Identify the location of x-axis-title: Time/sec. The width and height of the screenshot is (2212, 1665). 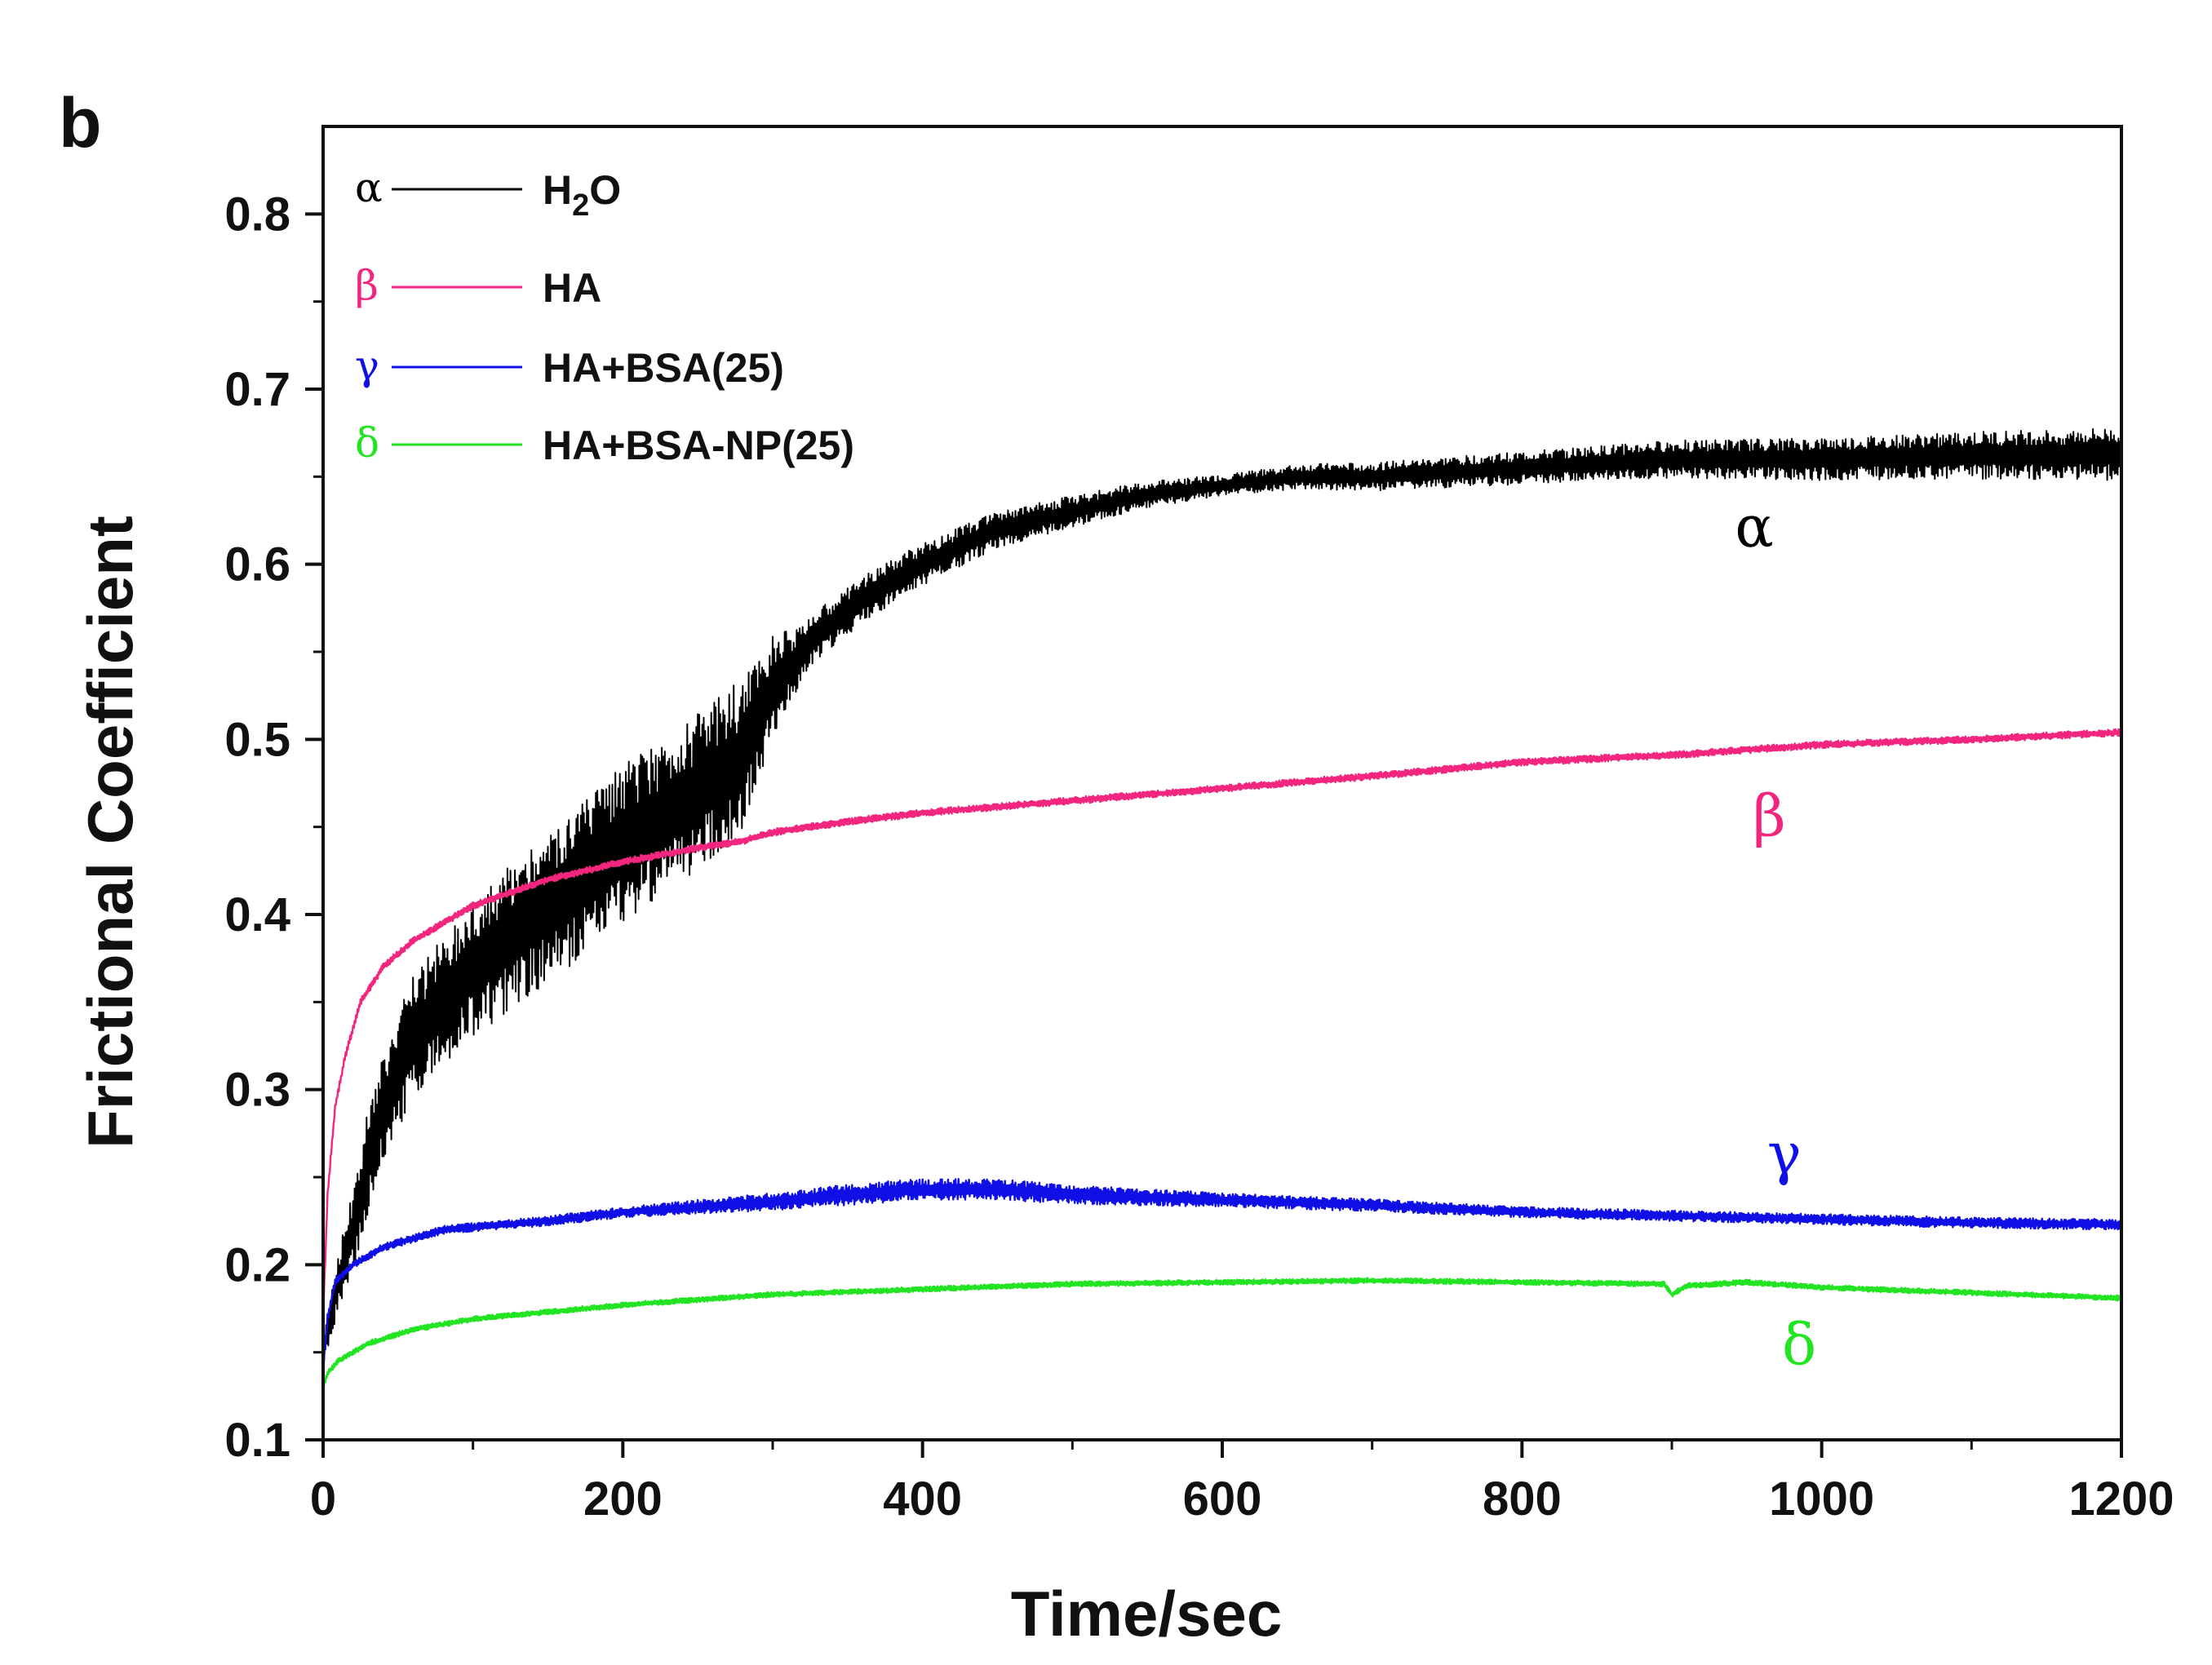
(1146, 1614).